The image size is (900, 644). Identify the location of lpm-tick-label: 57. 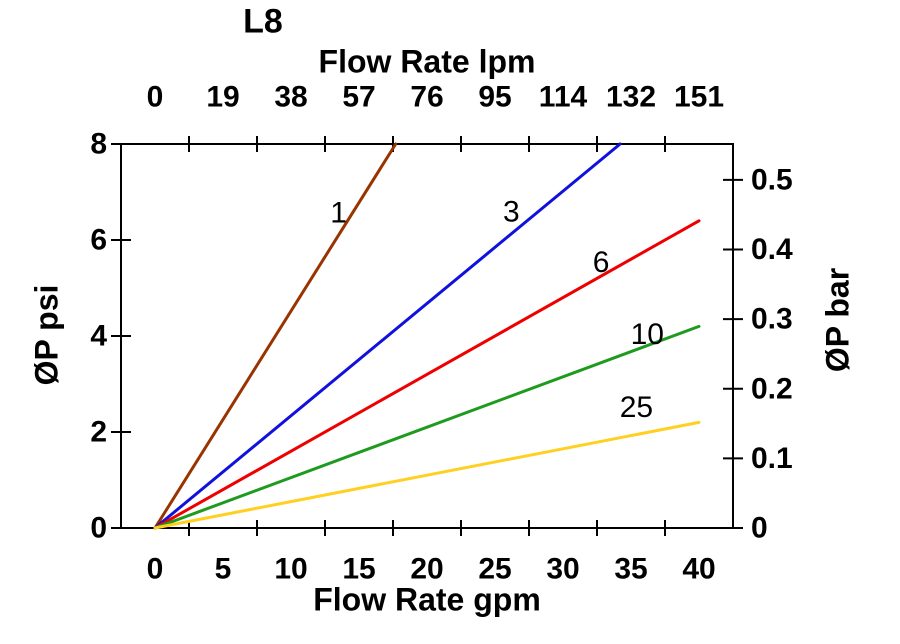
(358, 97).